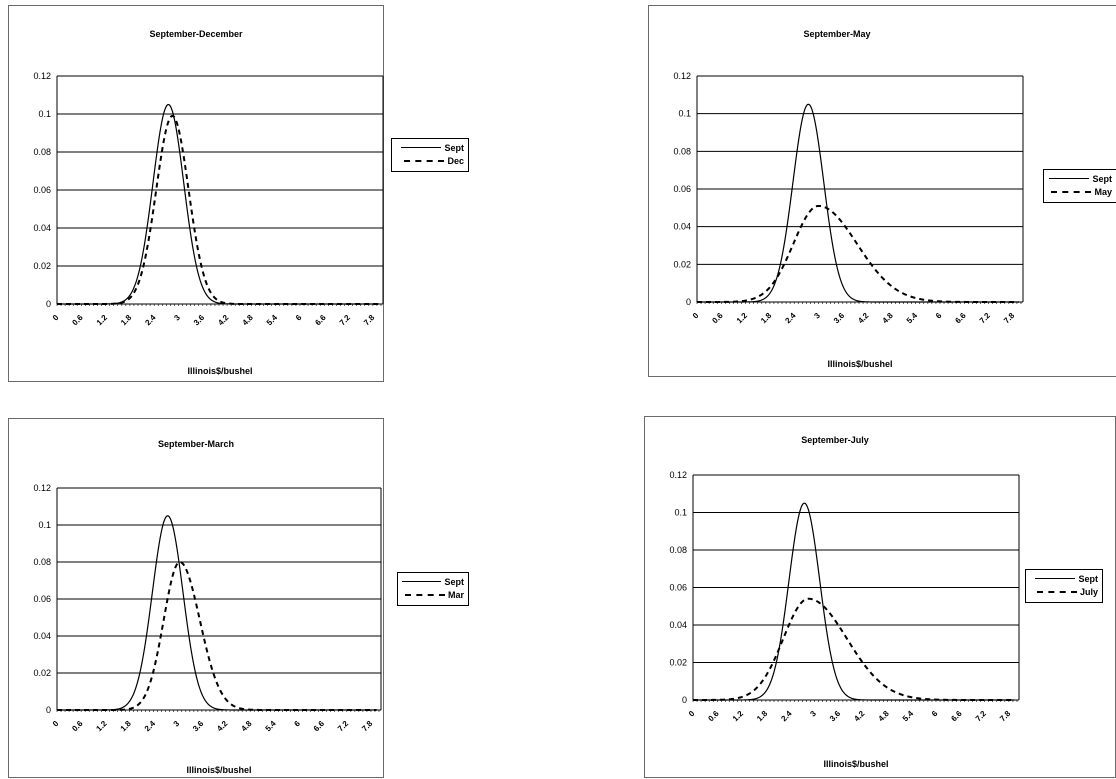  Describe the element at coordinates (858, 253) in the screenshot. I see `series-line-may` at that location.